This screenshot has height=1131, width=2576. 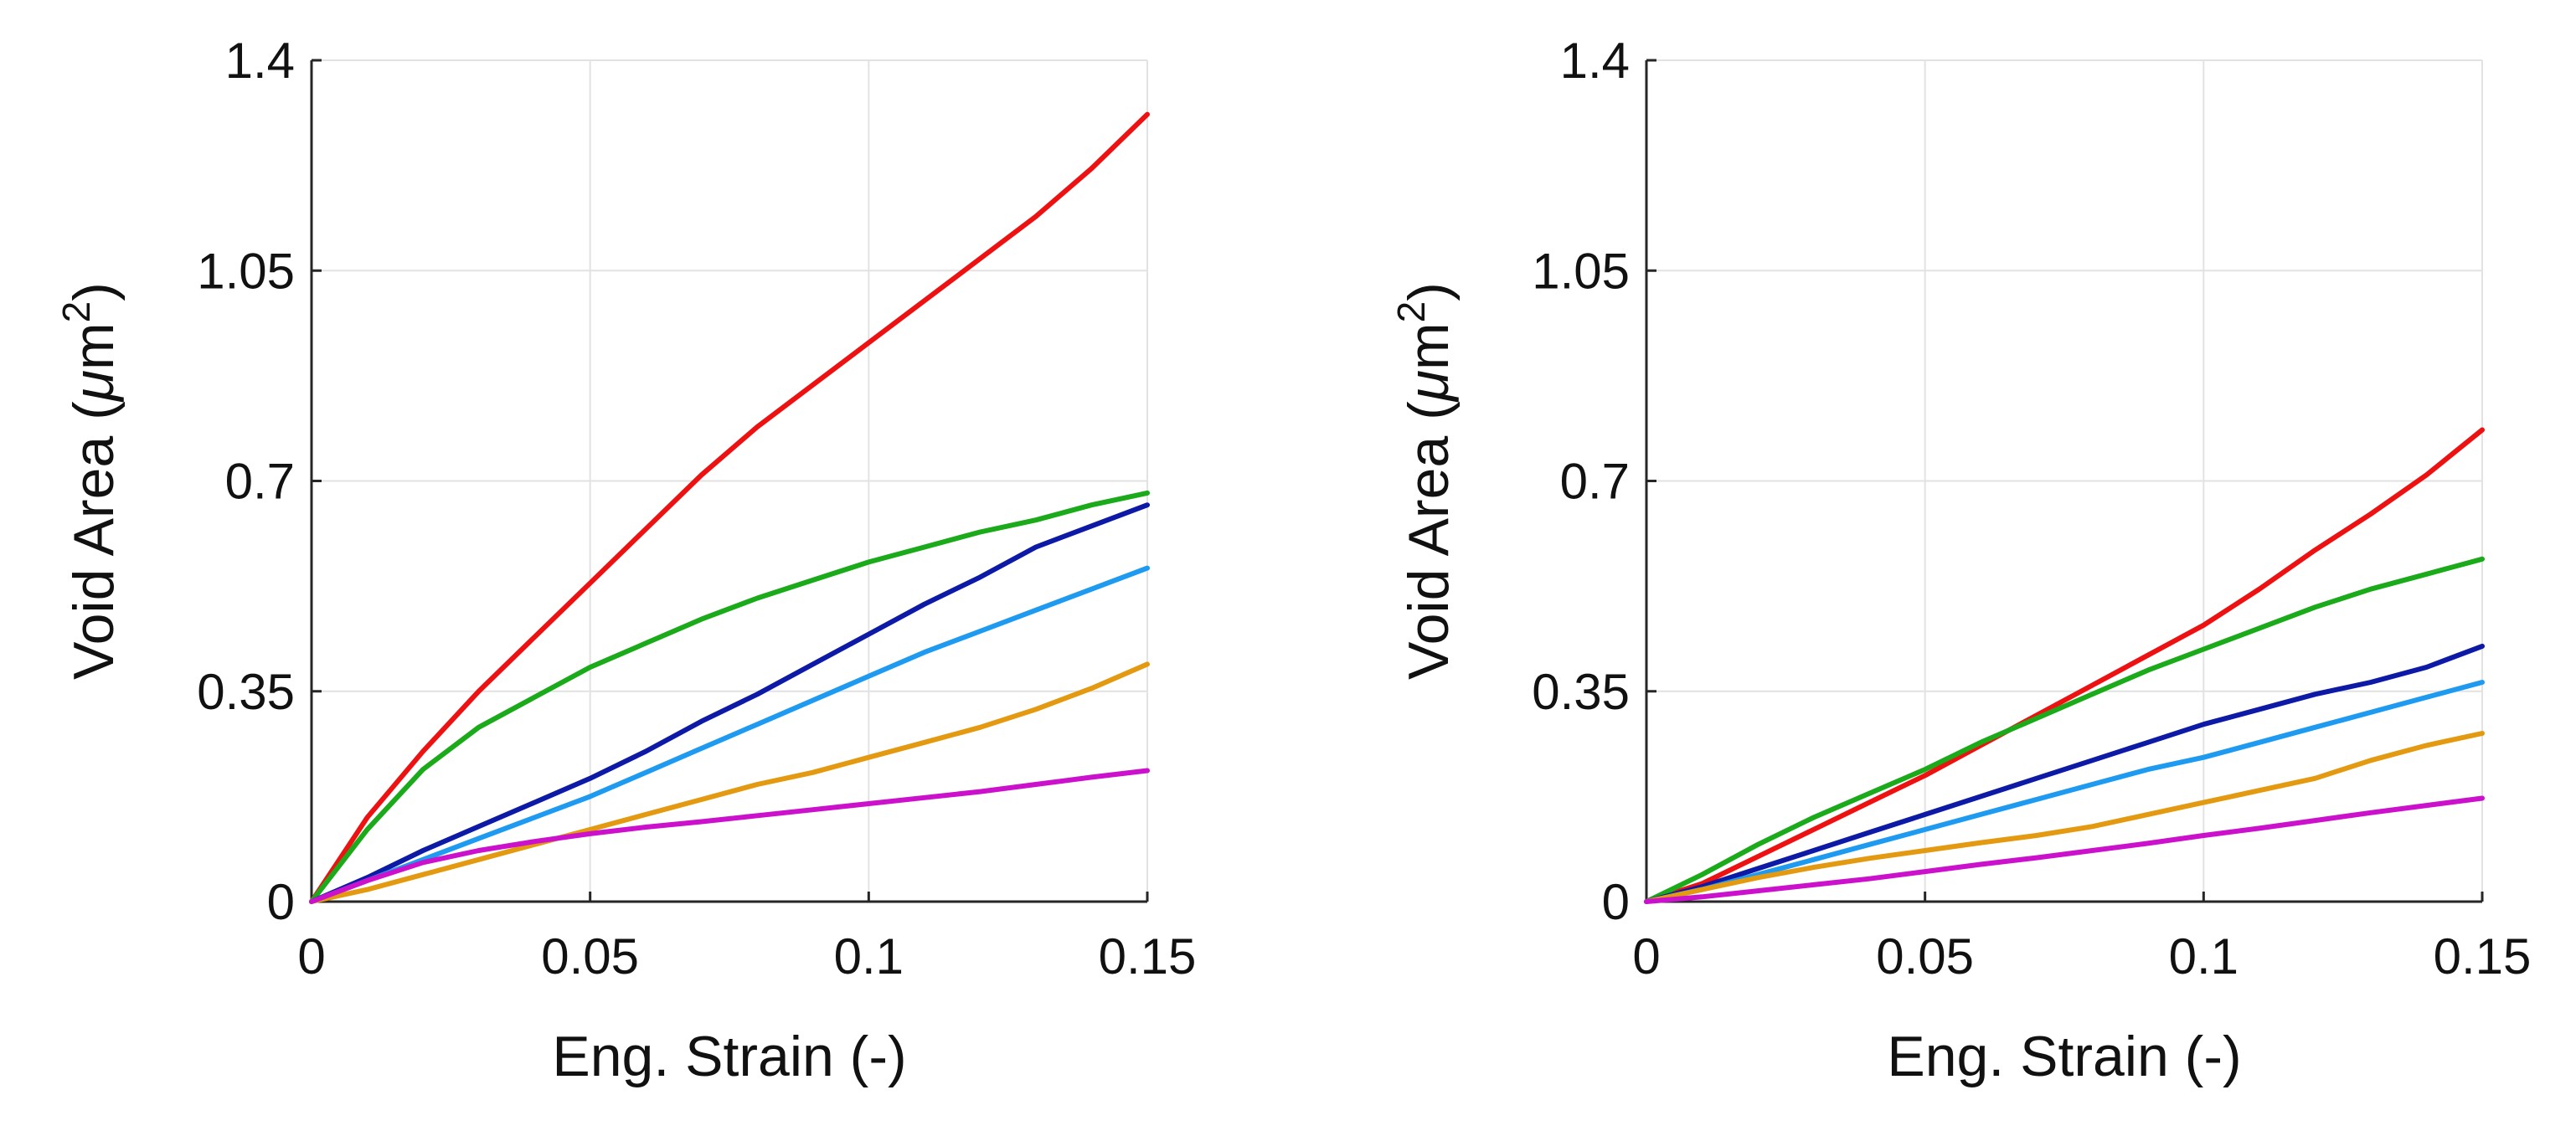 I want to click on left-y-axis-title: Void Area (μm2), so click(x=90, y=481).